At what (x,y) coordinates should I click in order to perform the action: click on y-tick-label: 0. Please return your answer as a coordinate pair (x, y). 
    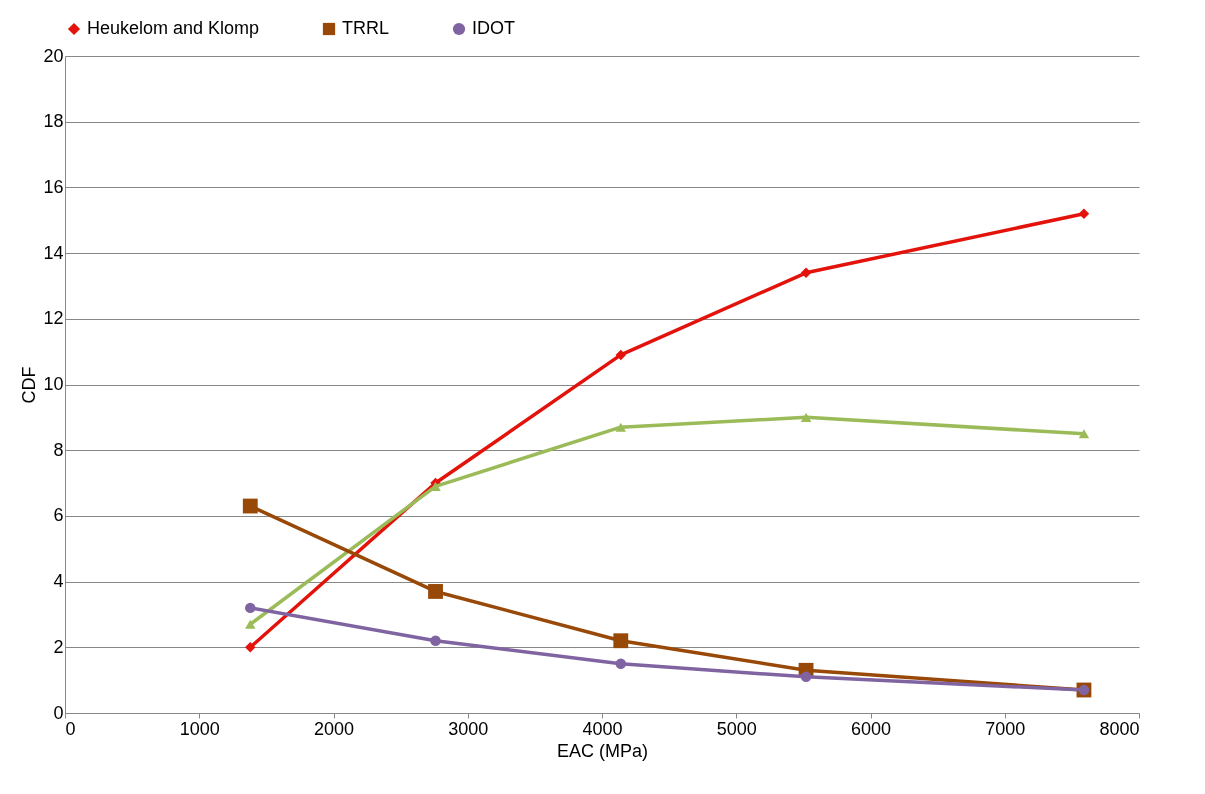
    Looking at the image, I should click on (58, 712).